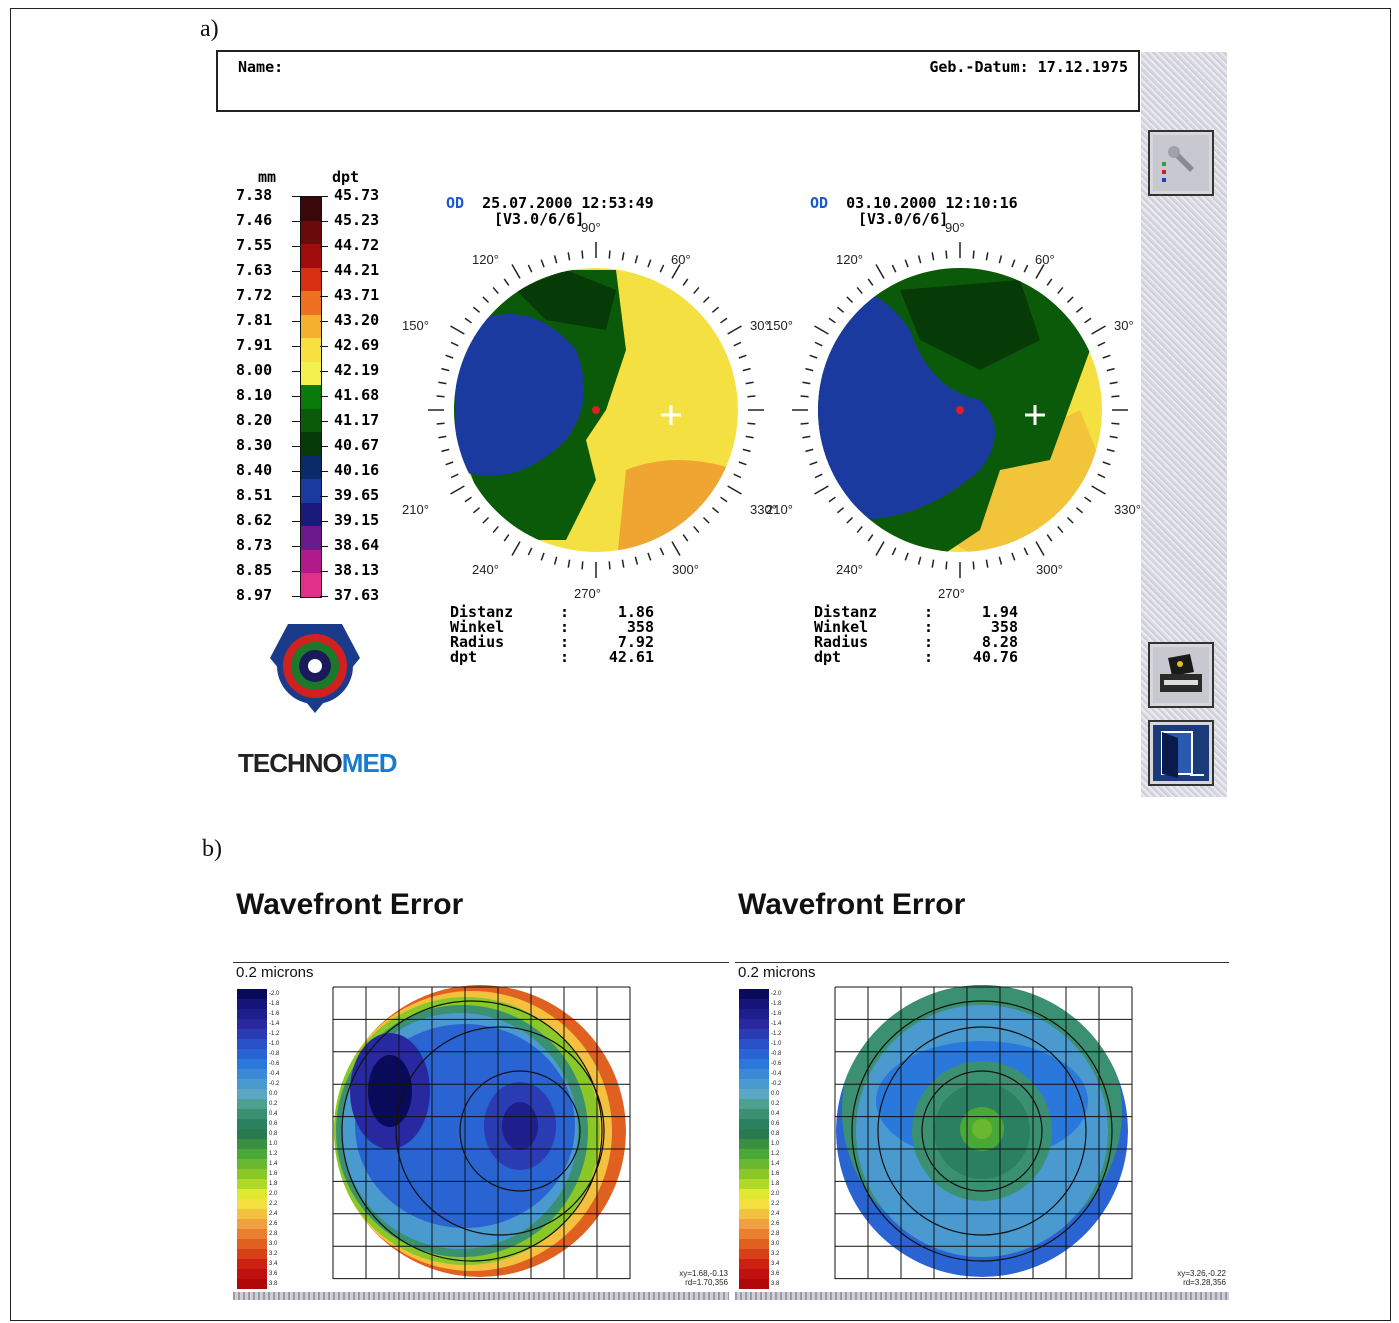 The width and height of the screenshot is (1399, 1323). I want to click on wavefront-scale-label: -1.8, so click(274, 1004).